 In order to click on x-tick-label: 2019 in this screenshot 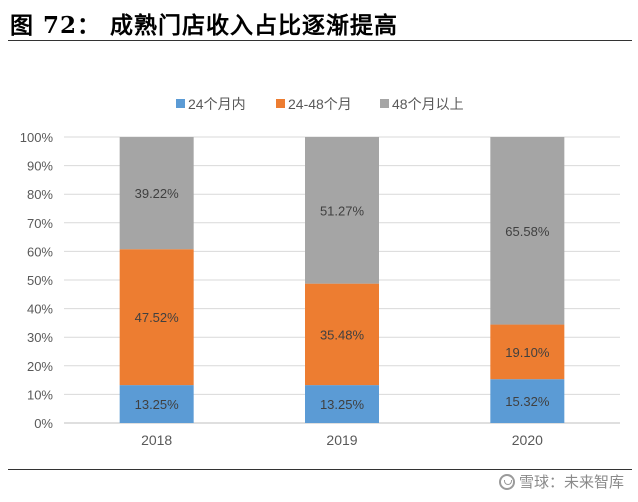, I will do `click(341, 440)`.